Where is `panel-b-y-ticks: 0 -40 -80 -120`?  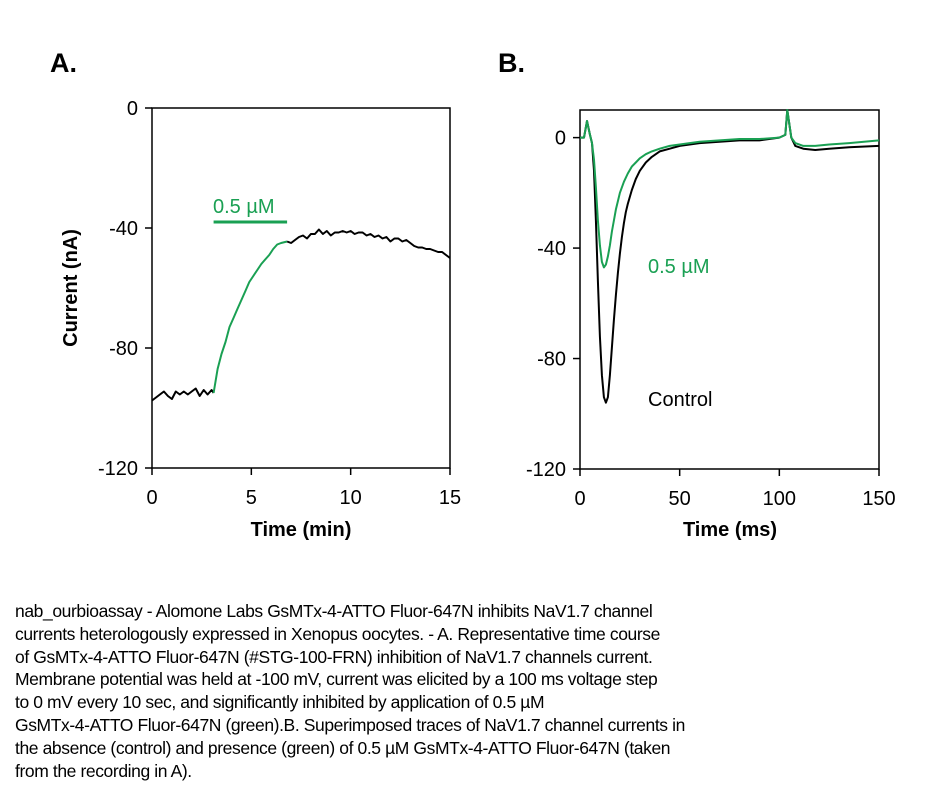
panel-b-y-ticks: 0 -40 -80 -120 is located at coordinates (553, 304).